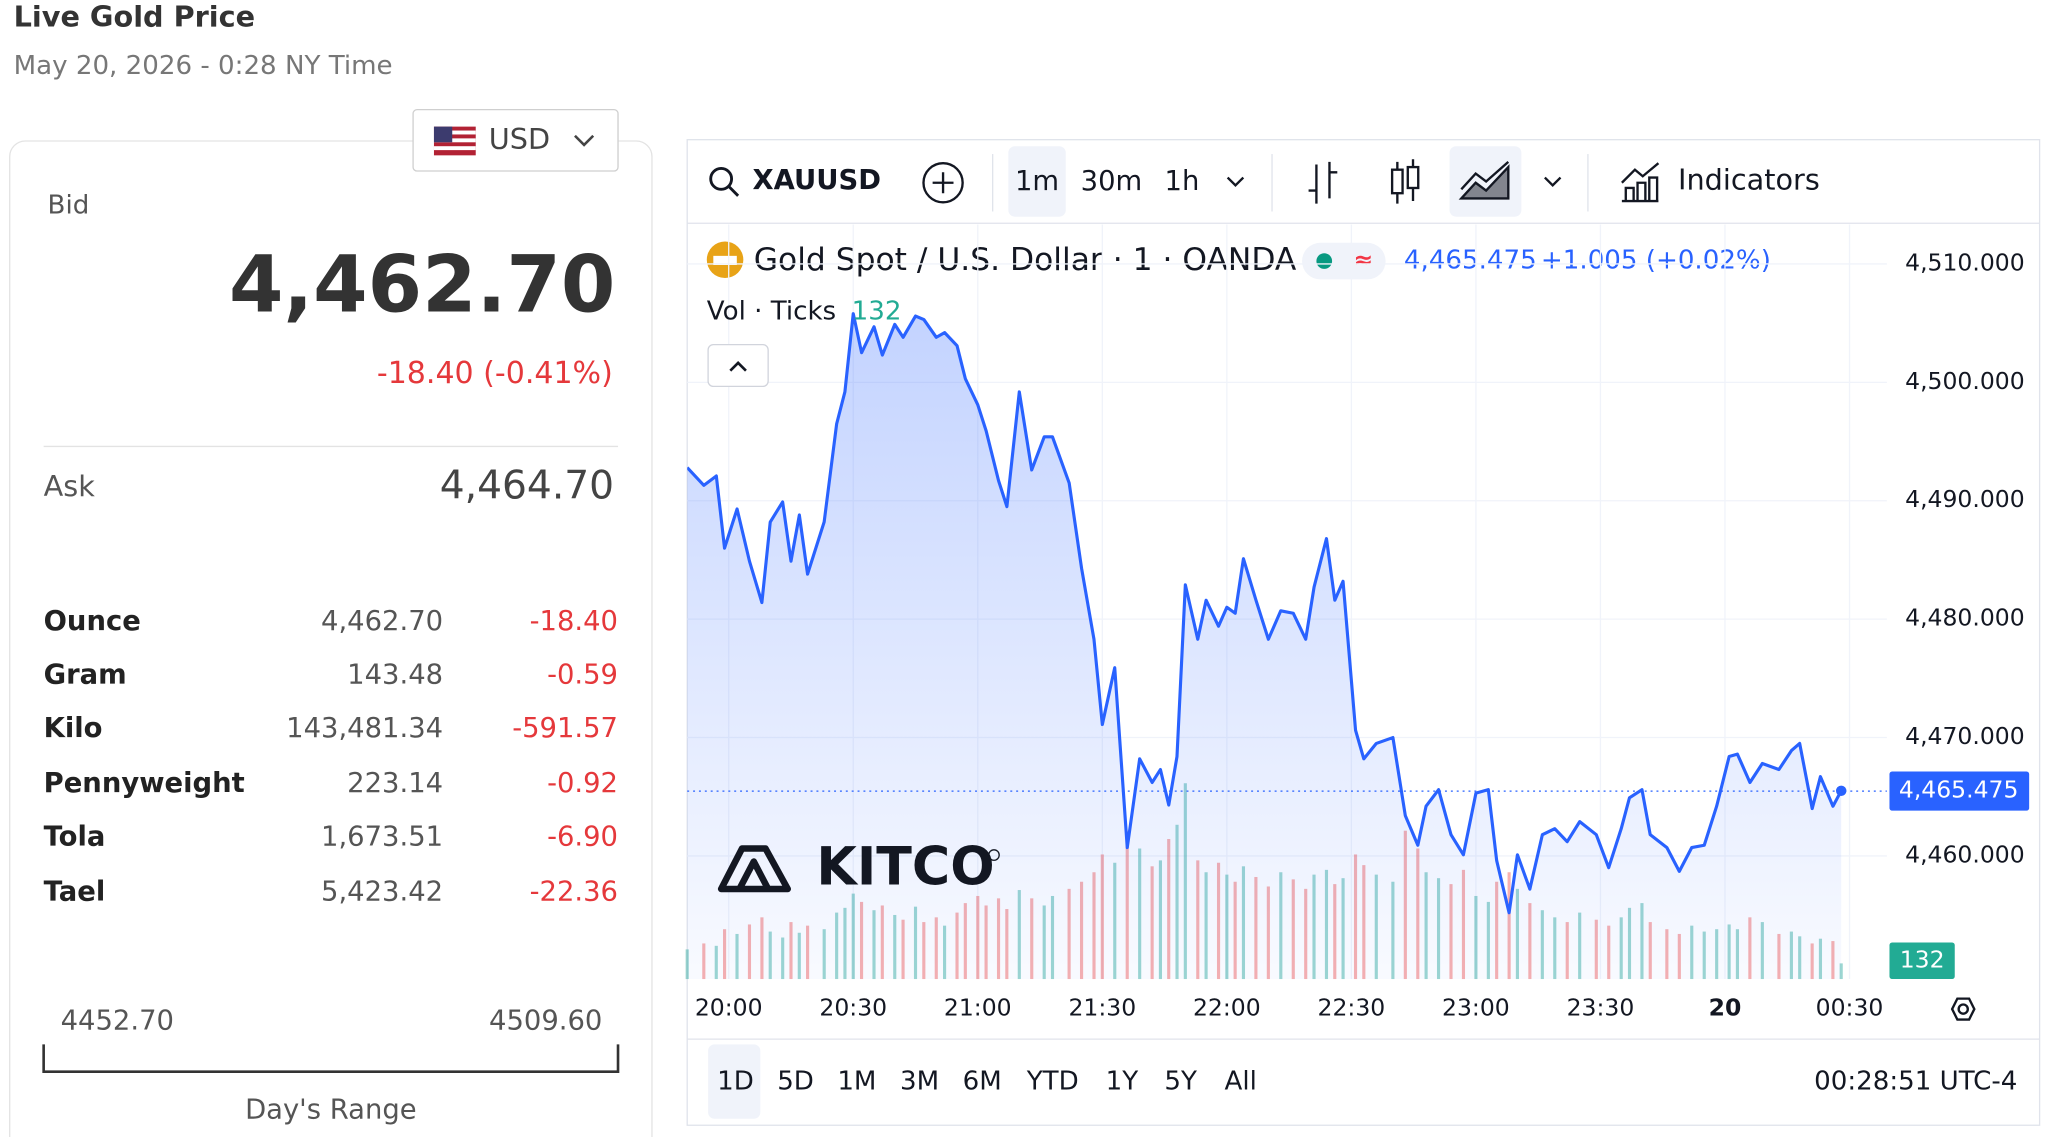 Image resolution: width=2048 pixels, height=1137 pixels. Describe the element at coordinates (574, 621) in the screenshot. I see `unit-change: -18.40` at that location.